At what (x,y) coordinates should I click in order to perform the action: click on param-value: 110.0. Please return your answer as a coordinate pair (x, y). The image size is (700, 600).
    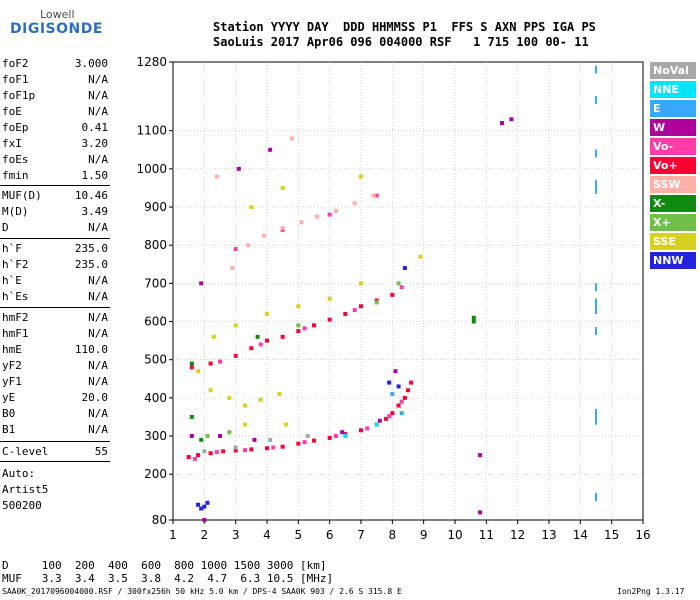
    Looking at the image, I should click on (91, 349).